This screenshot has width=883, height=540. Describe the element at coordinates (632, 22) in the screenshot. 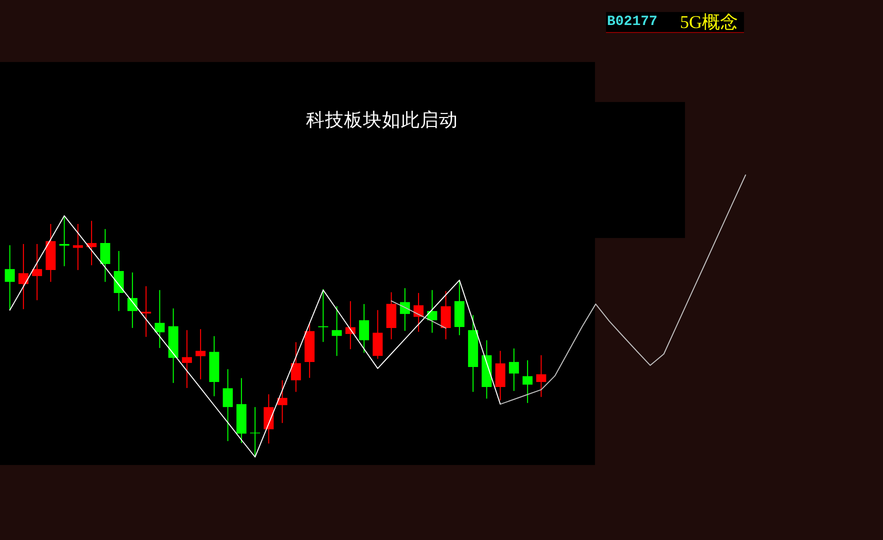

I see `text: B02177` at that location.